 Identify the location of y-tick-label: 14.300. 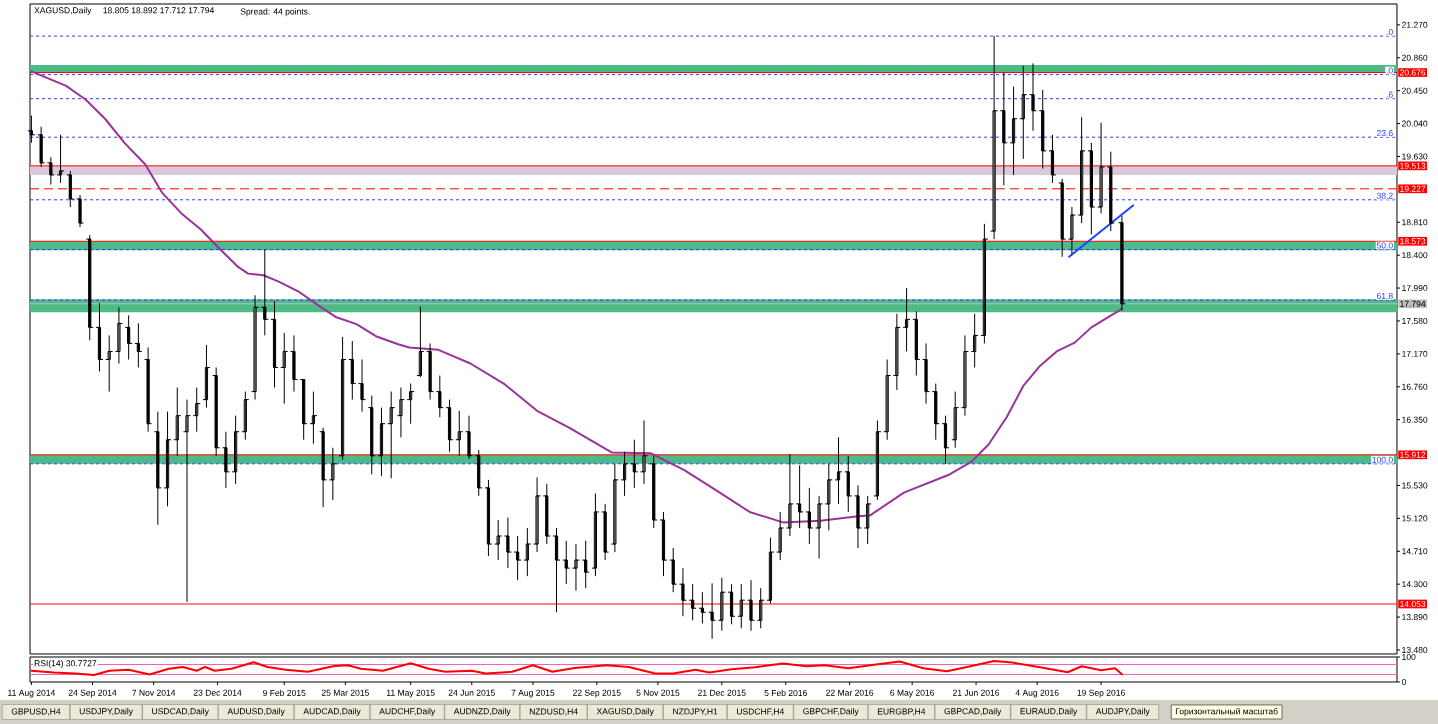
(1415, 584).